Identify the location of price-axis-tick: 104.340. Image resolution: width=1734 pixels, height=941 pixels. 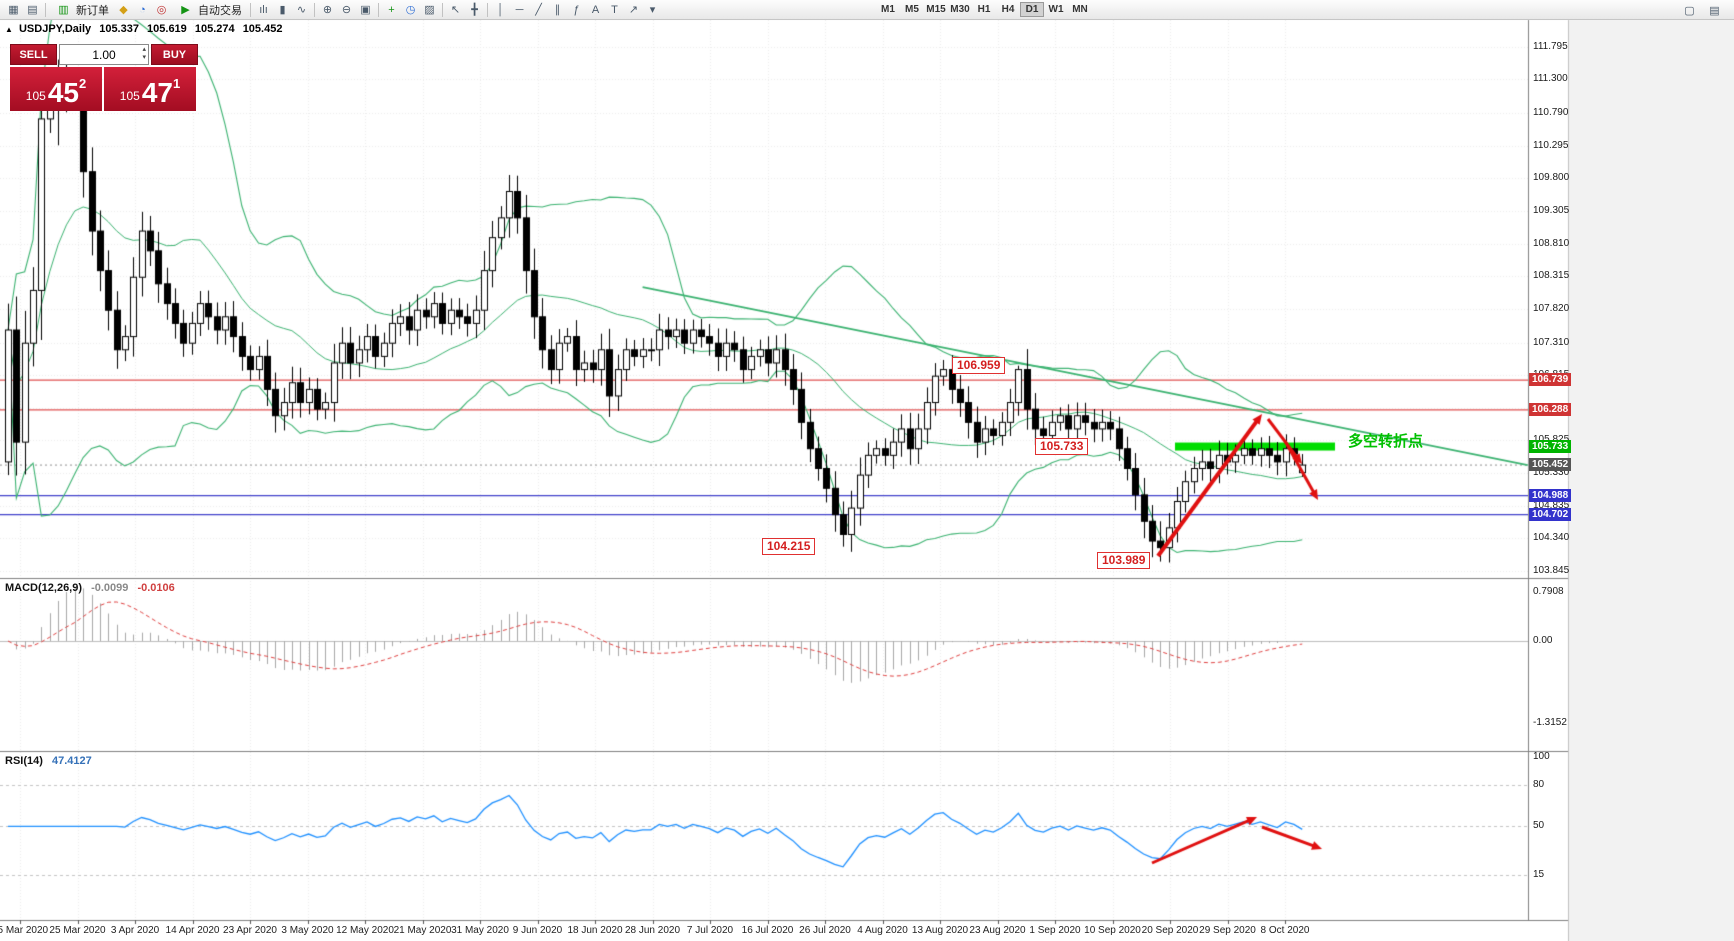
(1551, 538).